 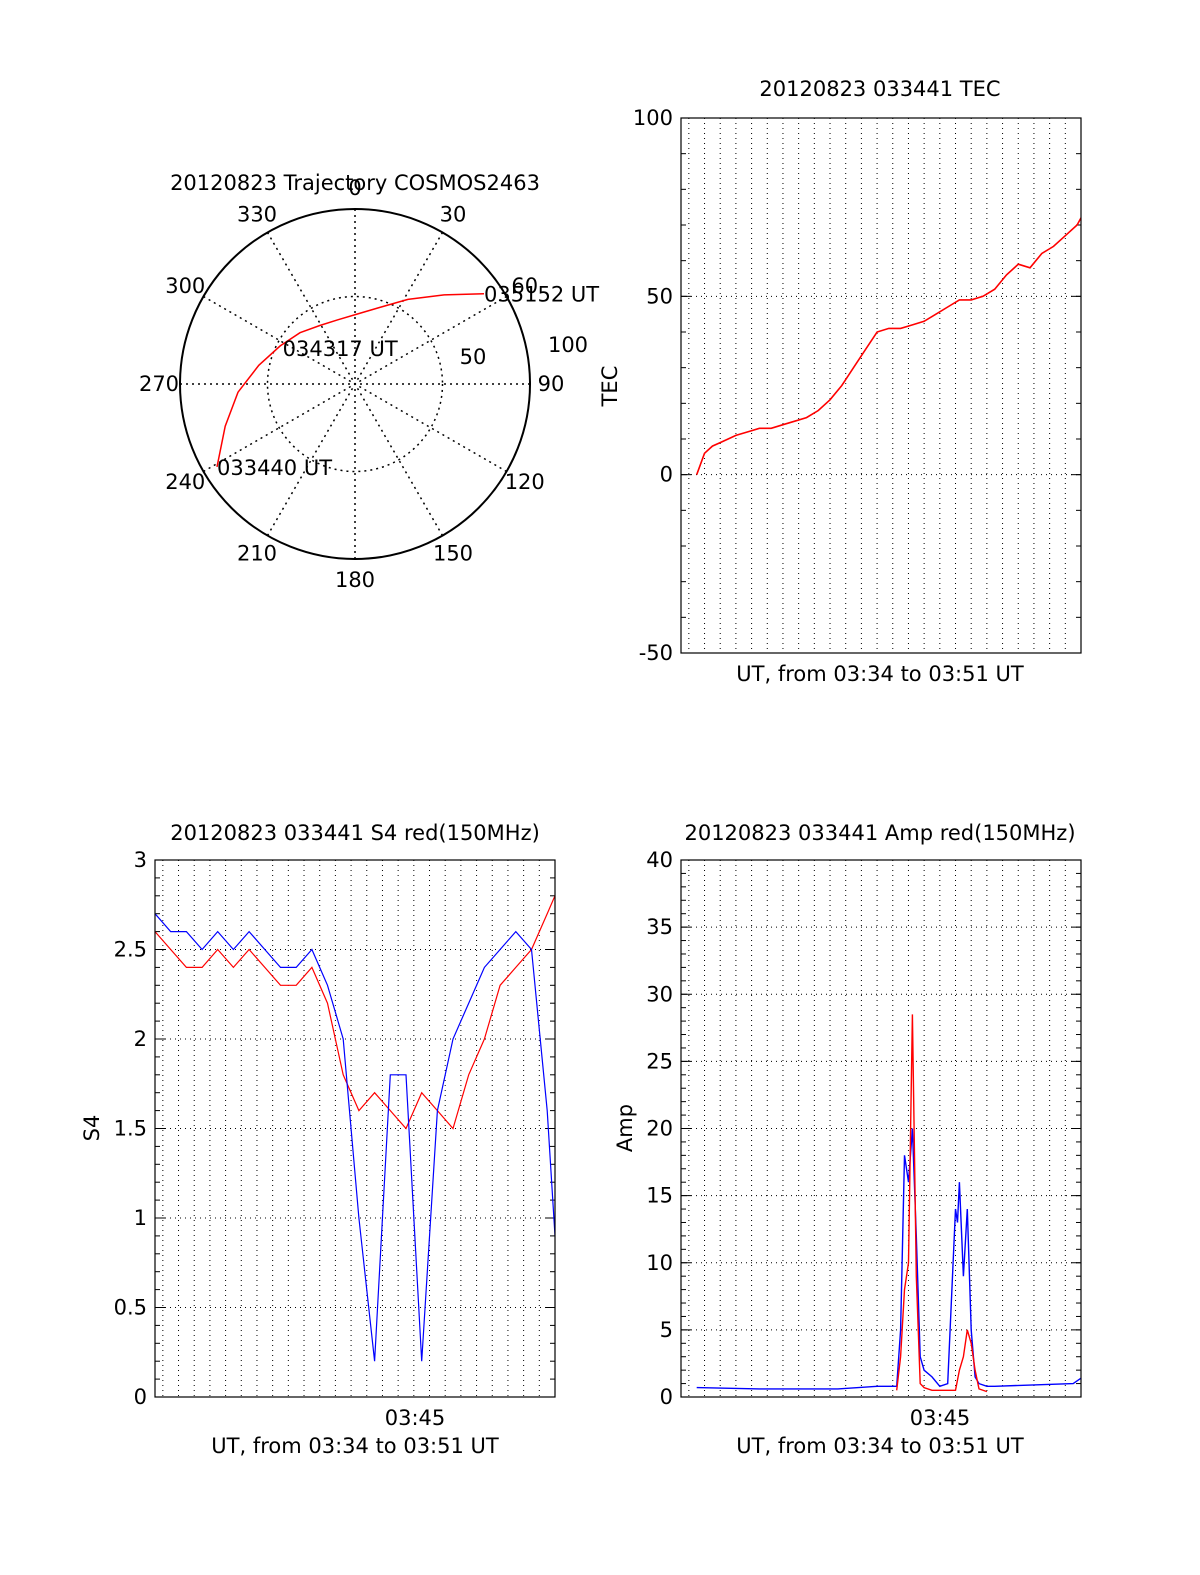 What do you see at coordinates (659, 1196) in the screenshot?
I see `y-tick-label: 15` at bounding box center [659, 1196].